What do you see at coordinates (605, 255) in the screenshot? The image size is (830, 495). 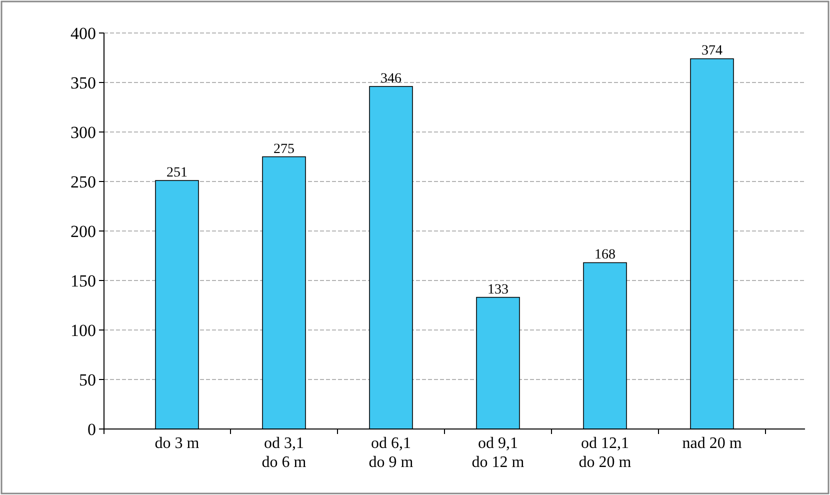 I see `data-label: 168` at bounding box center [605, 255].